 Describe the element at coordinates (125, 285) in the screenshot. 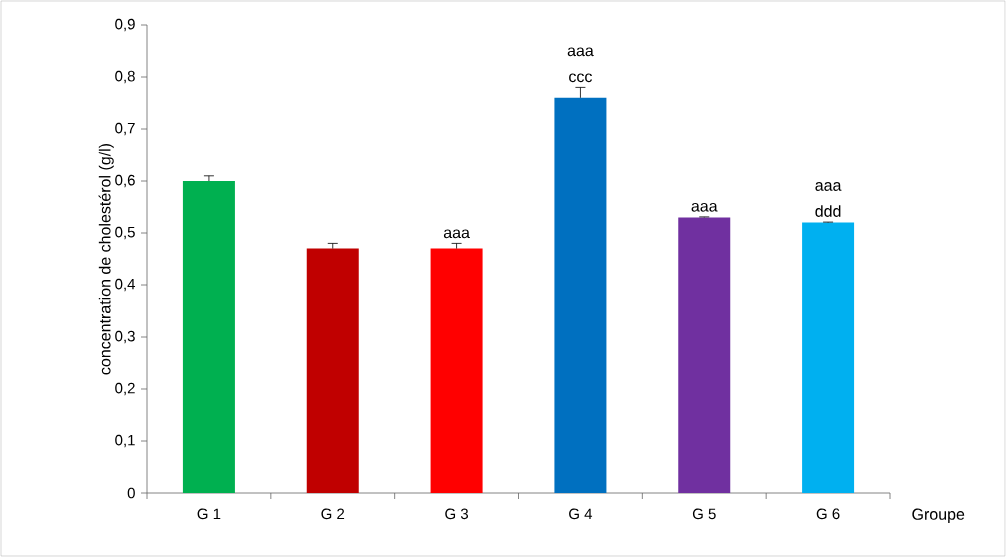

I see `y-tick-label: 0,4` at that location.